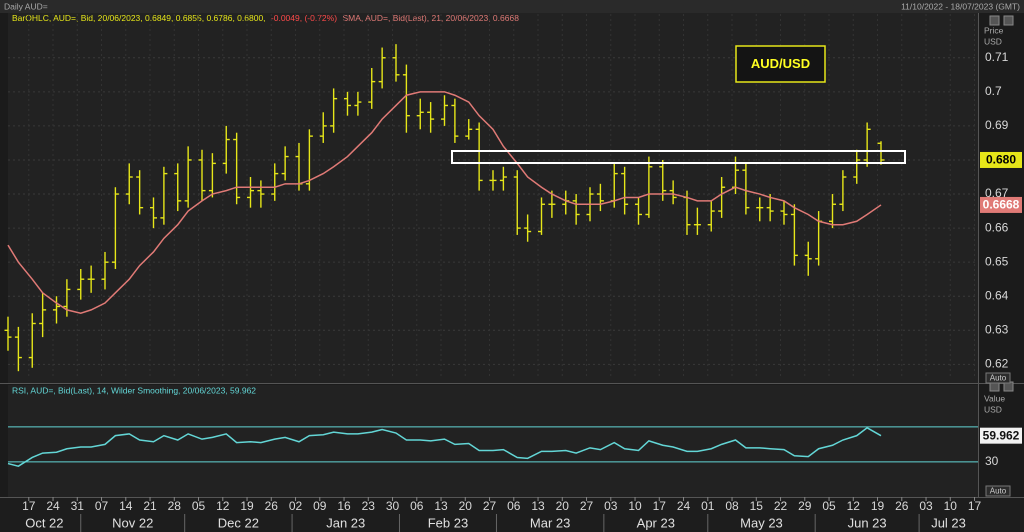 This screenshot has width=1024, height=532. Describe the element at coordinates (126, 506) in the screenshot. I see `x-tick-label: 14` at that location.